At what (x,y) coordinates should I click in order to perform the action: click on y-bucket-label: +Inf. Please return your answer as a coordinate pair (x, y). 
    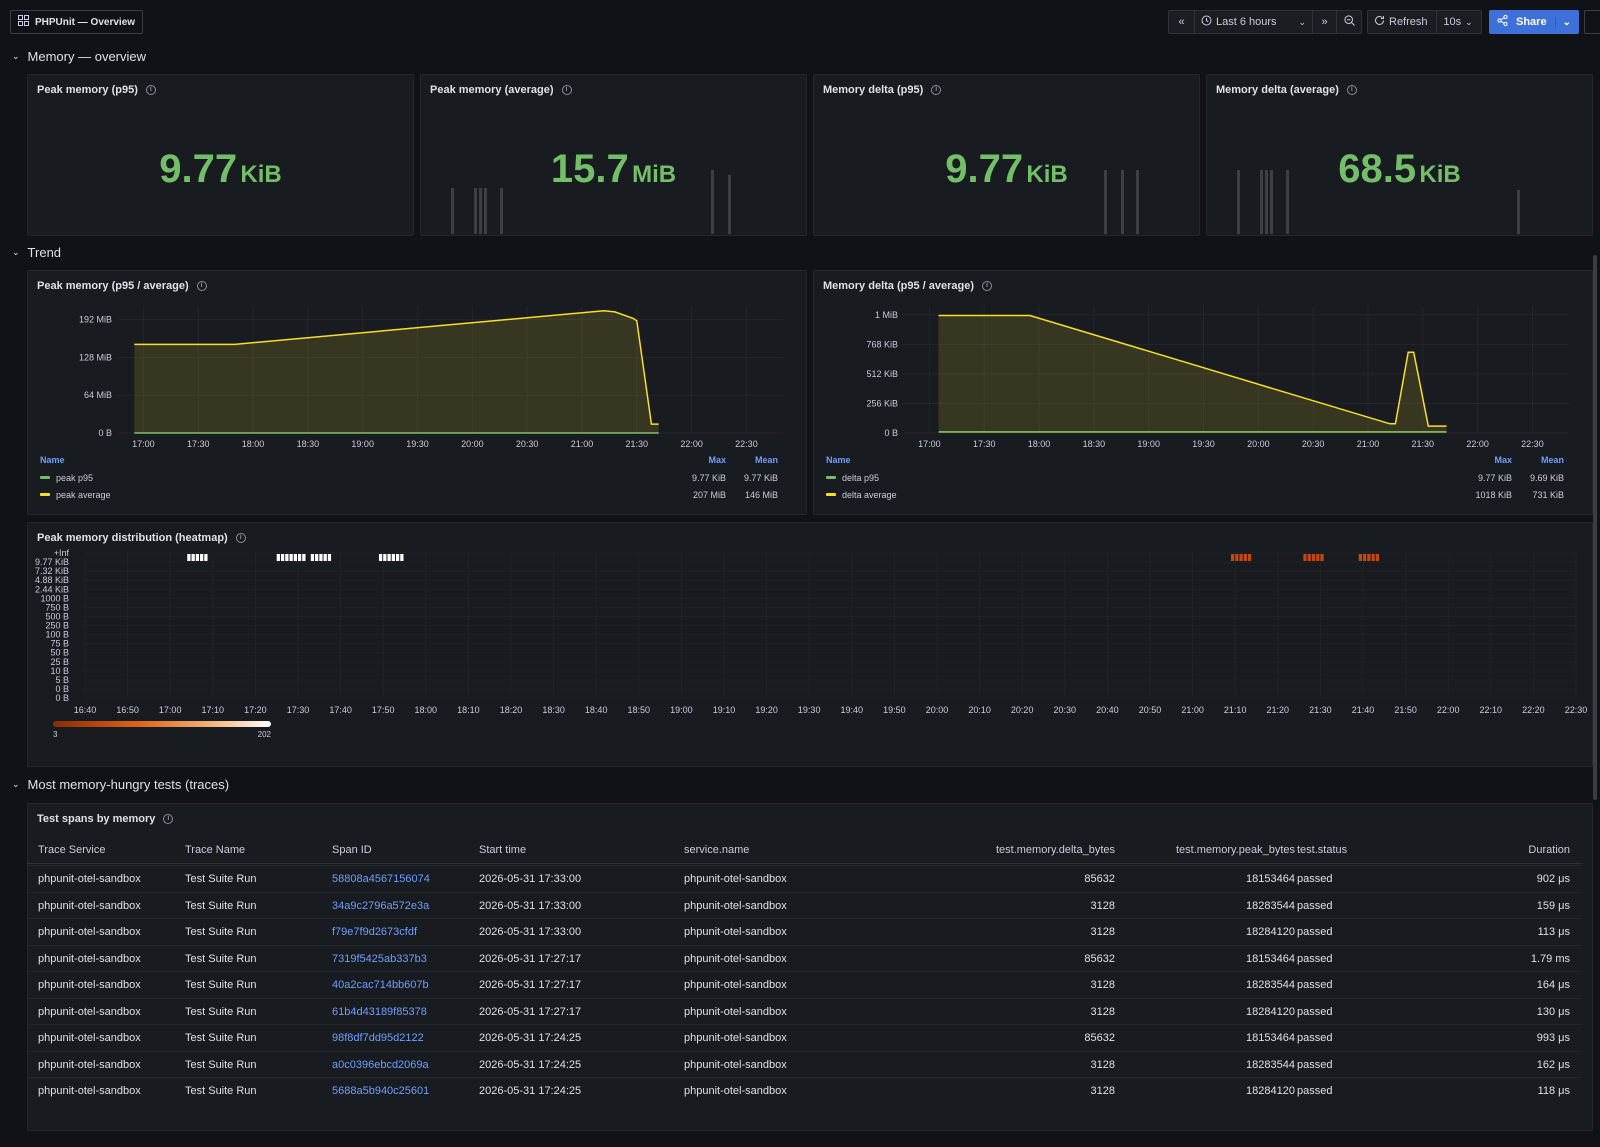
    Looking at the image, I should click on (62, 553).